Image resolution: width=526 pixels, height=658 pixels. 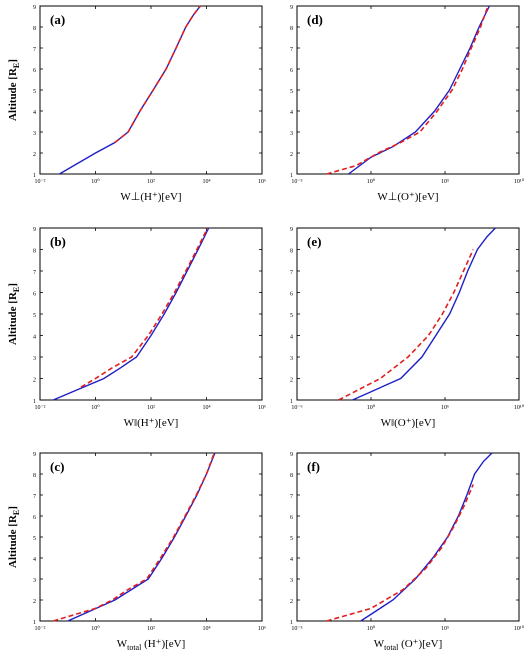 What do you see at coordinates (314, 241) in the screenshot?
I see `panel-label: (e)` at bounding box center [314, 241].